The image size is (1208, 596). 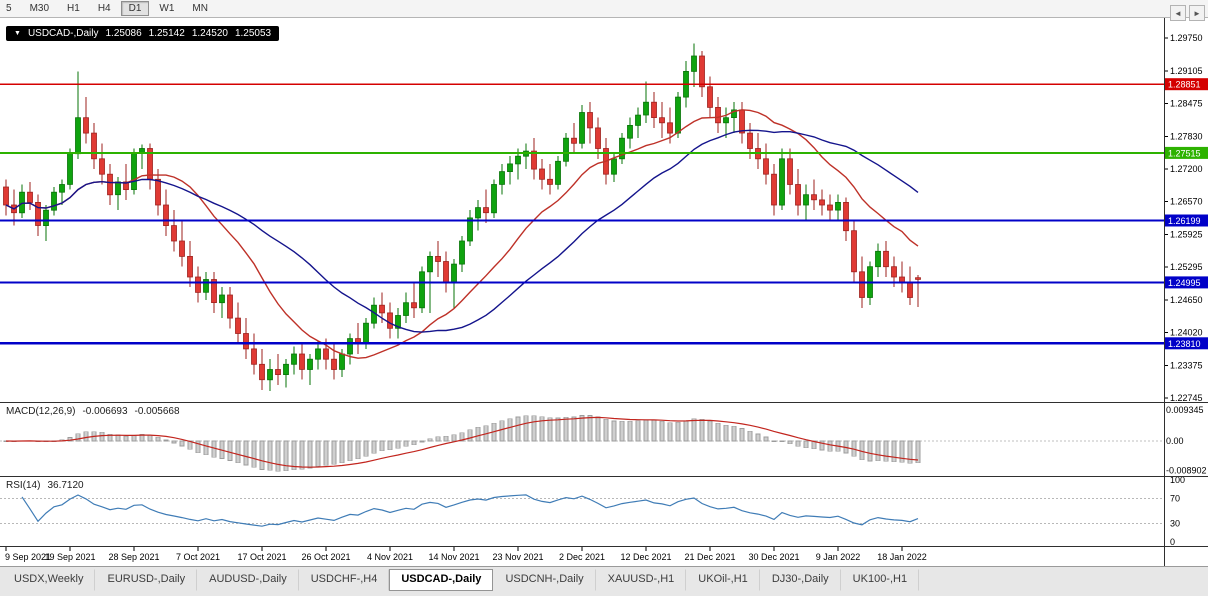 What do you see at coordinates (253, 33) in the screenshot?
I see `ohlc-close: 1.25053` at bounding box center [253, 33].